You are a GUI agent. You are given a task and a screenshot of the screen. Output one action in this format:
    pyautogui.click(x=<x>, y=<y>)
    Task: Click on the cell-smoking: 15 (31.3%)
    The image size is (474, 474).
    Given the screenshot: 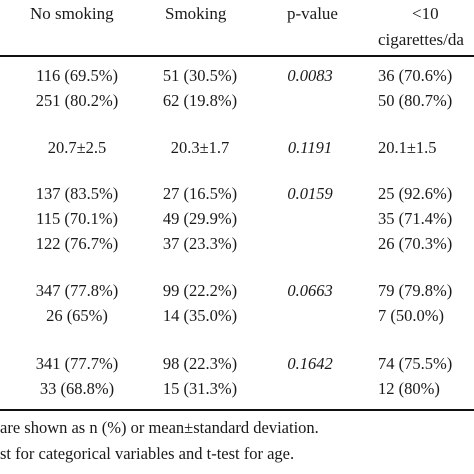 What is the action you would take?
    pyautogui.click(x=200, y=388)
    